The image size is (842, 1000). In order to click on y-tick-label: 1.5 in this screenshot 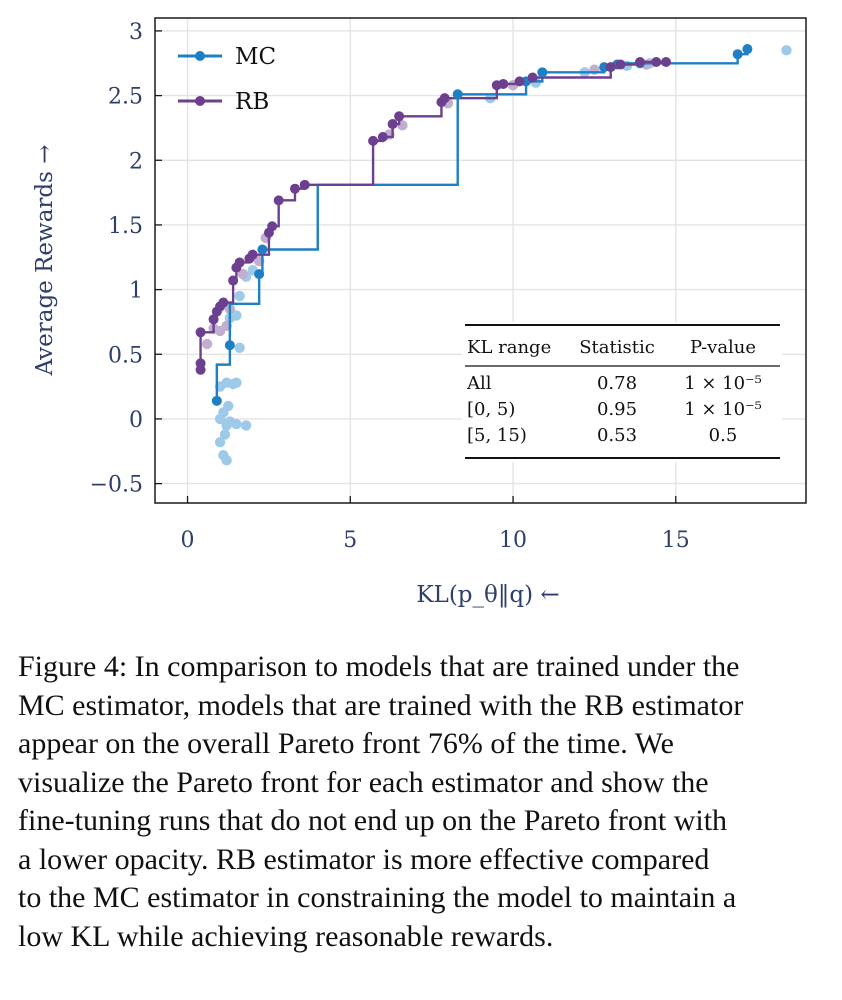, I will do `click(125, 226)`.